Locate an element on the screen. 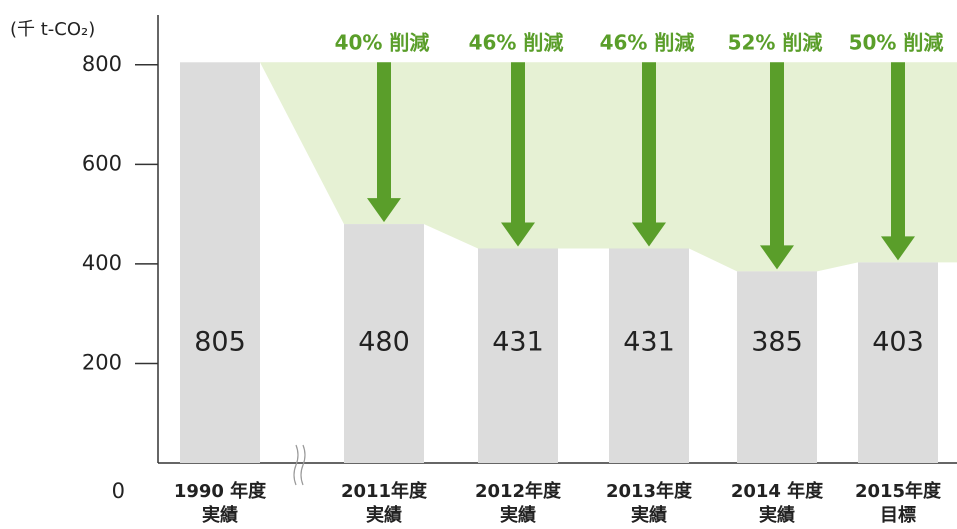 The image size is (957, 529). x-tick-label: 2014 年度 is located at coordinates (777, 491).